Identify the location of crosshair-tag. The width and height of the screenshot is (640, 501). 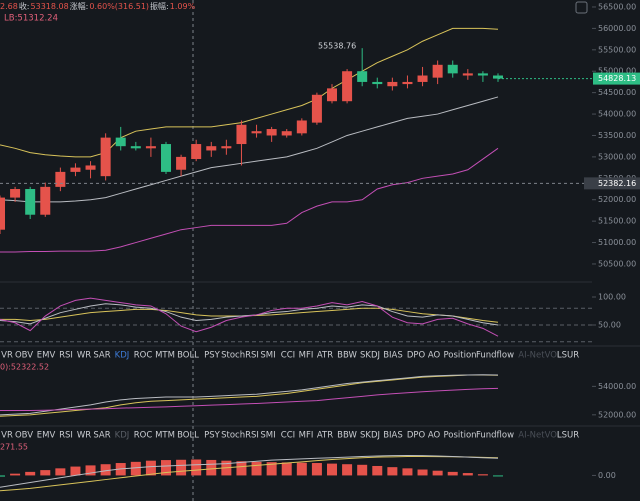
(612, 183).